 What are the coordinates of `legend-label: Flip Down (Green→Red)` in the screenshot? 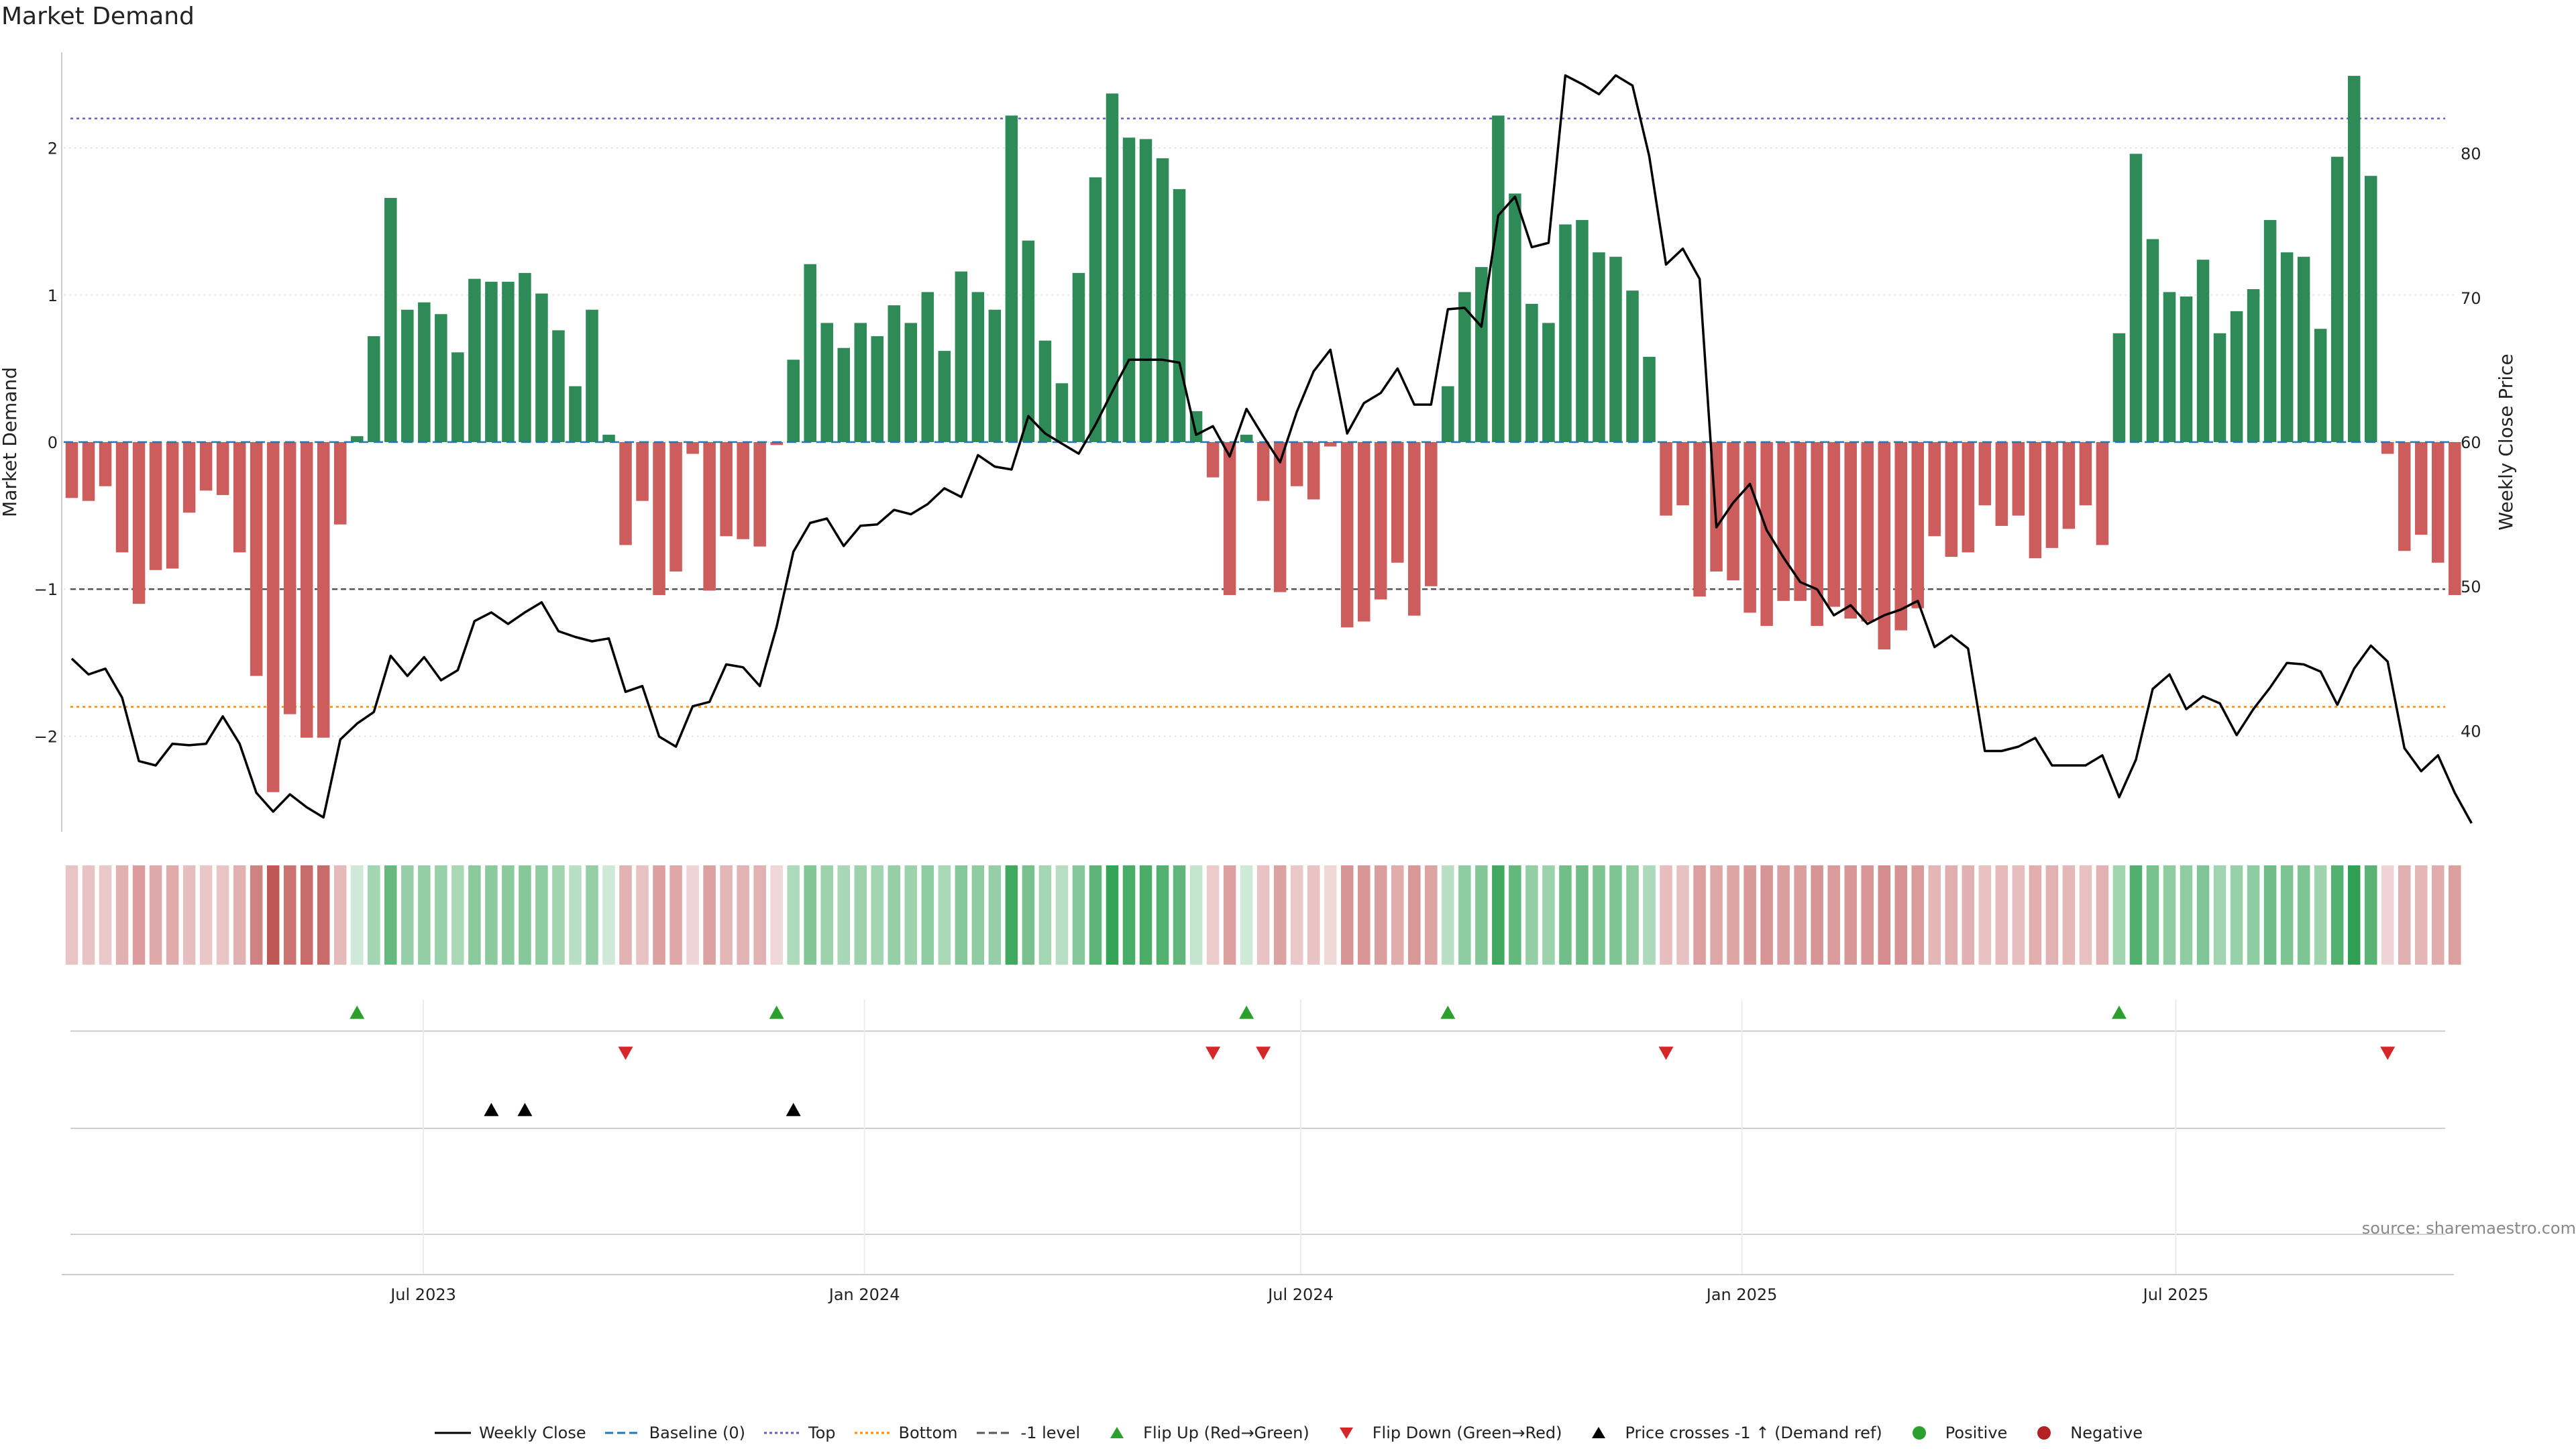 It's located at (1467, 1433).